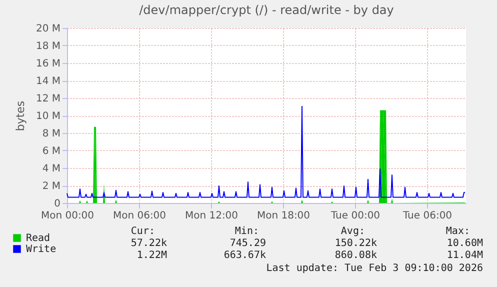 The height and width of the screenshot is (287, 497). What do you see at coordinates (427, 216) in the screenshot?
I see `x-tick-label: Tue 06:00` at bounding box center [427, 216].